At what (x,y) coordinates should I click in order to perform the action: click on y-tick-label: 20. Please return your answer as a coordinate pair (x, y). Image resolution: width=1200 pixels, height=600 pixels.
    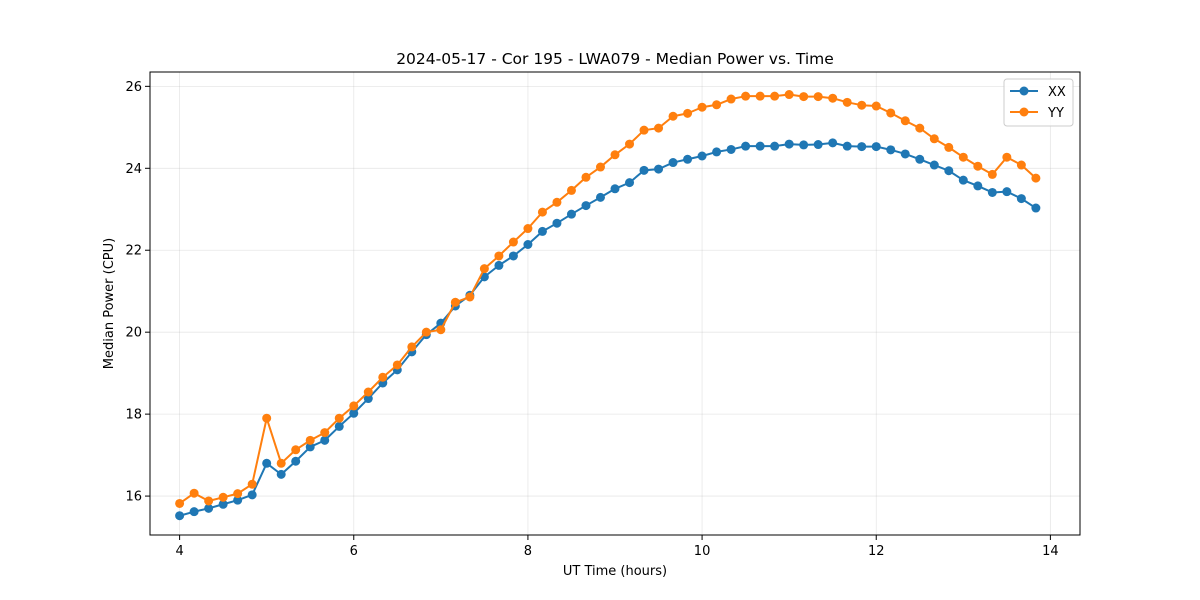
    Looking at the image, I should click on (133, 333).